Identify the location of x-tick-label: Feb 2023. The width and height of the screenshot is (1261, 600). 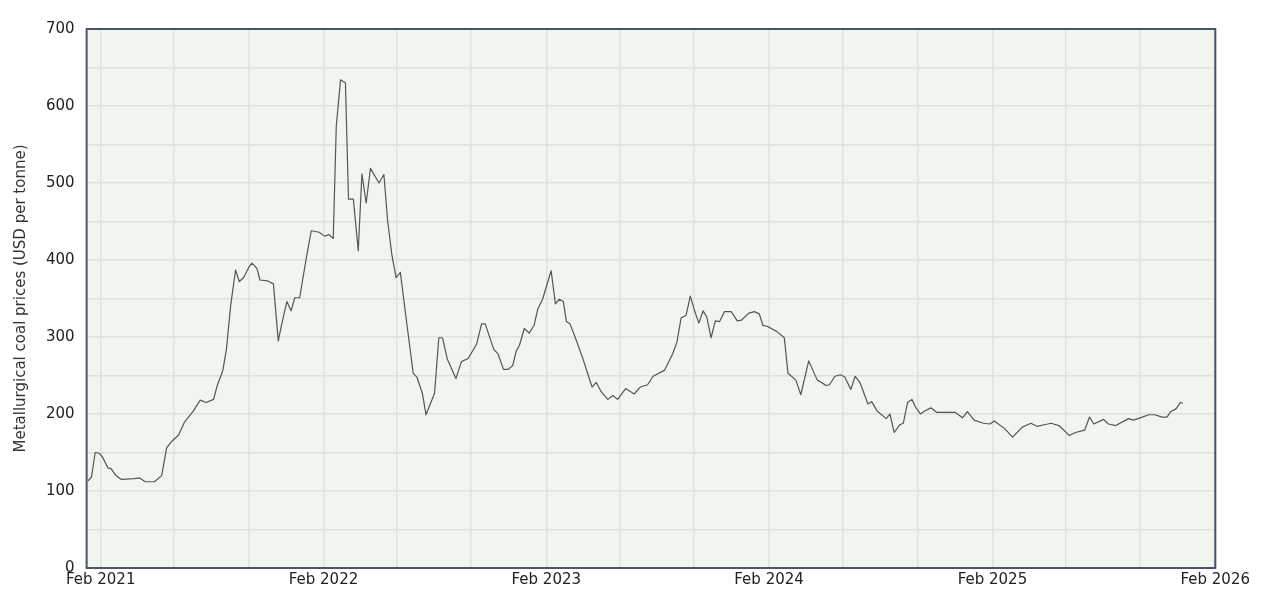
(546, 578).